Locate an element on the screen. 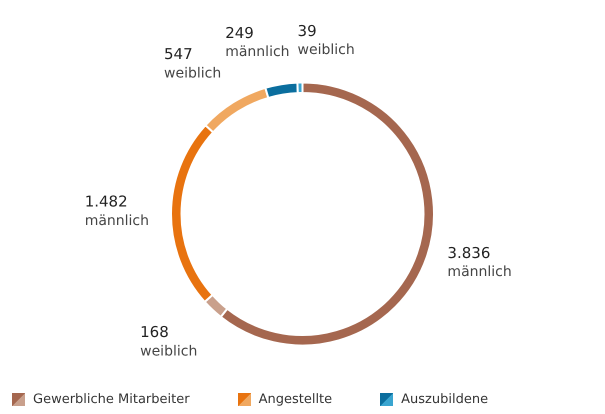  data-label: 547 is located at coordinates (178, 54).